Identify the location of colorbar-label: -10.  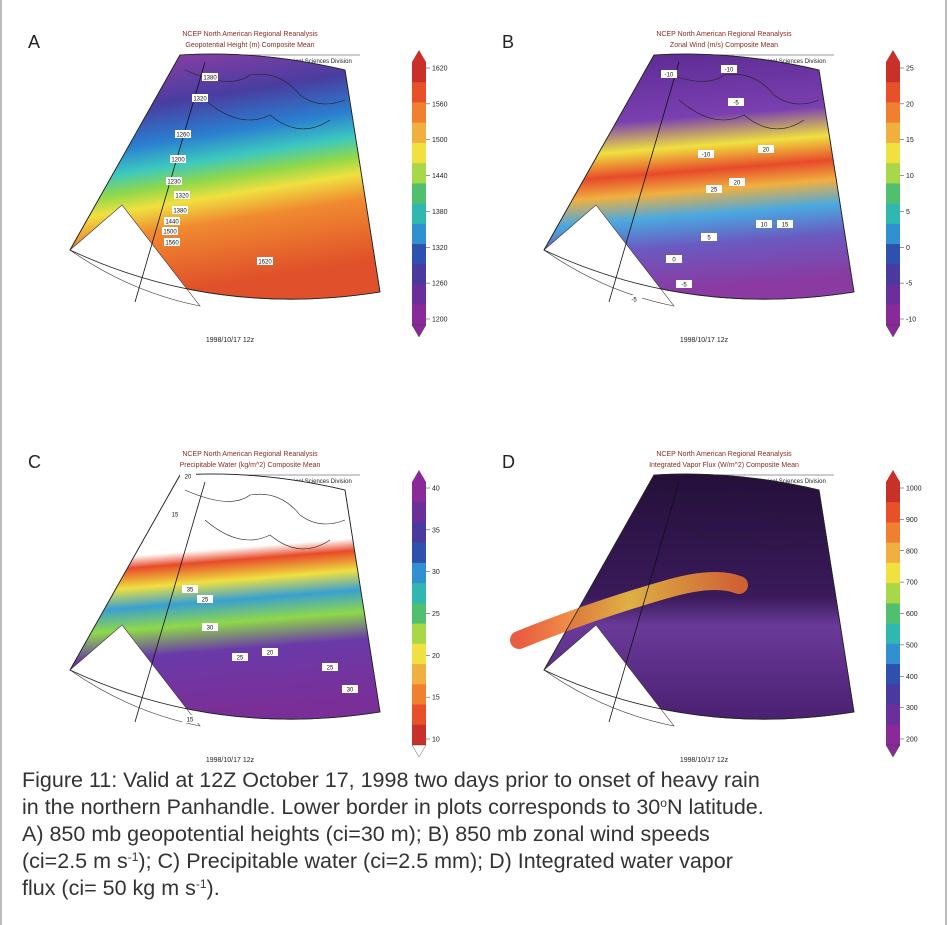
(911, 320).